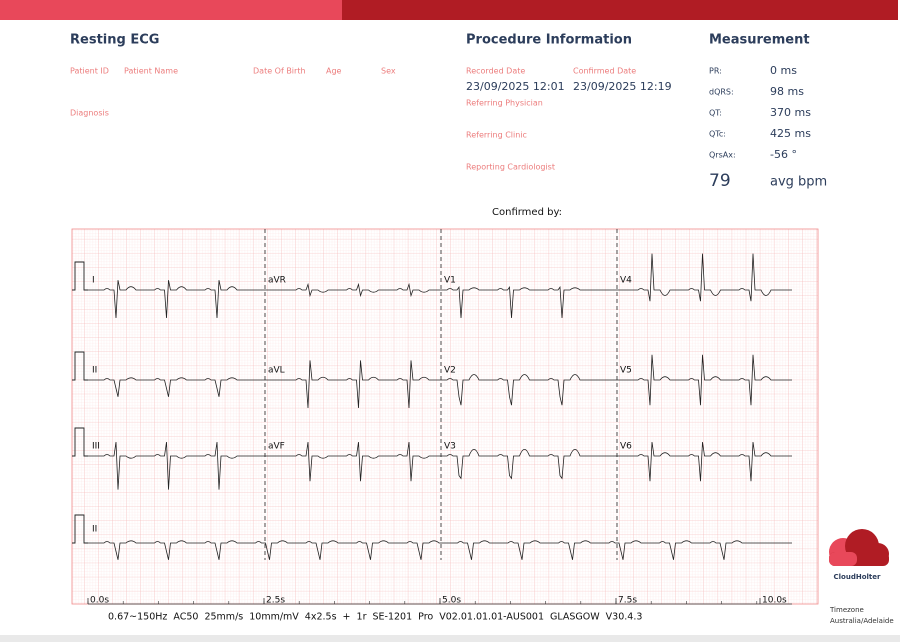  I want to click on field-label: Date Of Birth, so click(279, 71).